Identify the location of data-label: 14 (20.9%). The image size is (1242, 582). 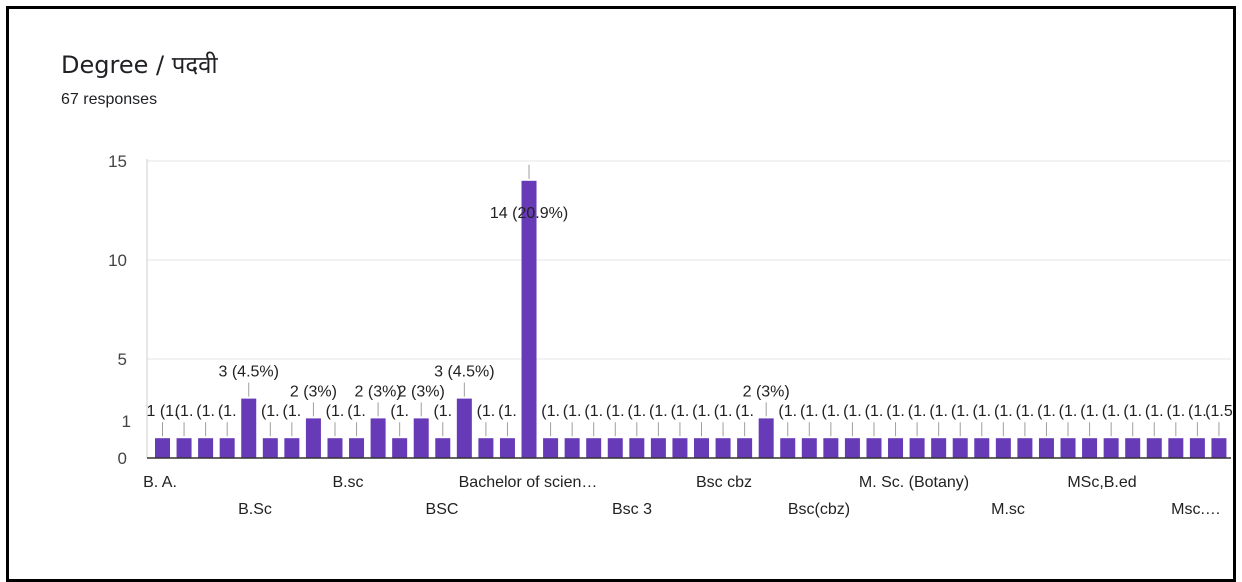
(529, 213).